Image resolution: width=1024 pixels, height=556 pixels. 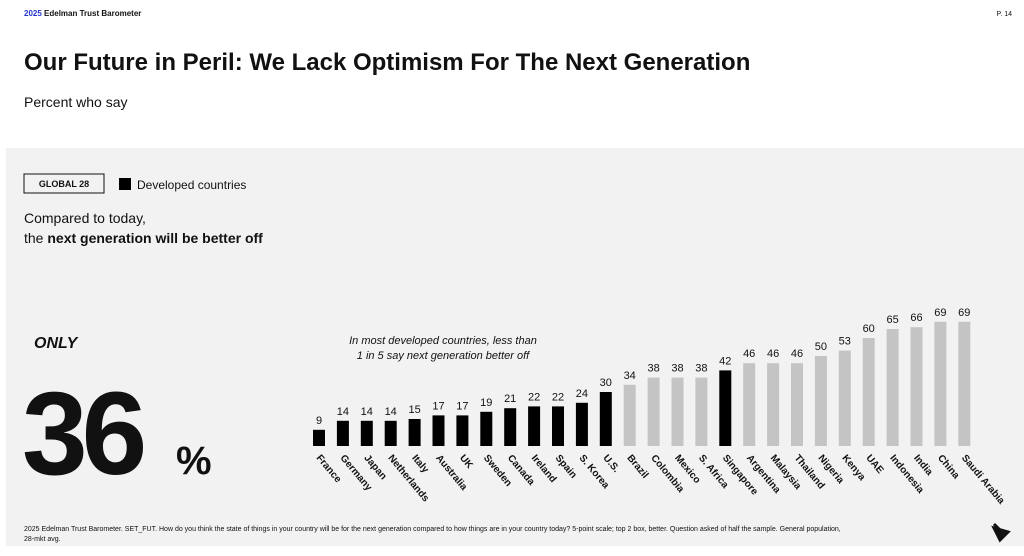 I want to click on header: 2025 Edelman Trust Barometer, so click(x=82, y=13).